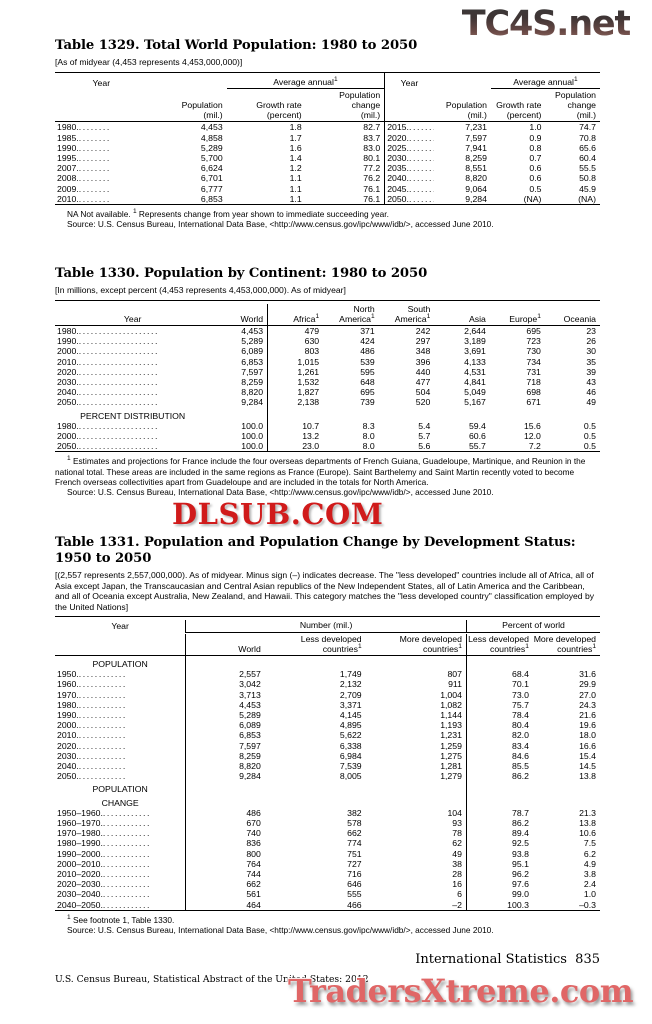 The height and width of the screenshot is (1024, 652). I want to click on table-group-header-row: POPULATION, so click(327, 788).